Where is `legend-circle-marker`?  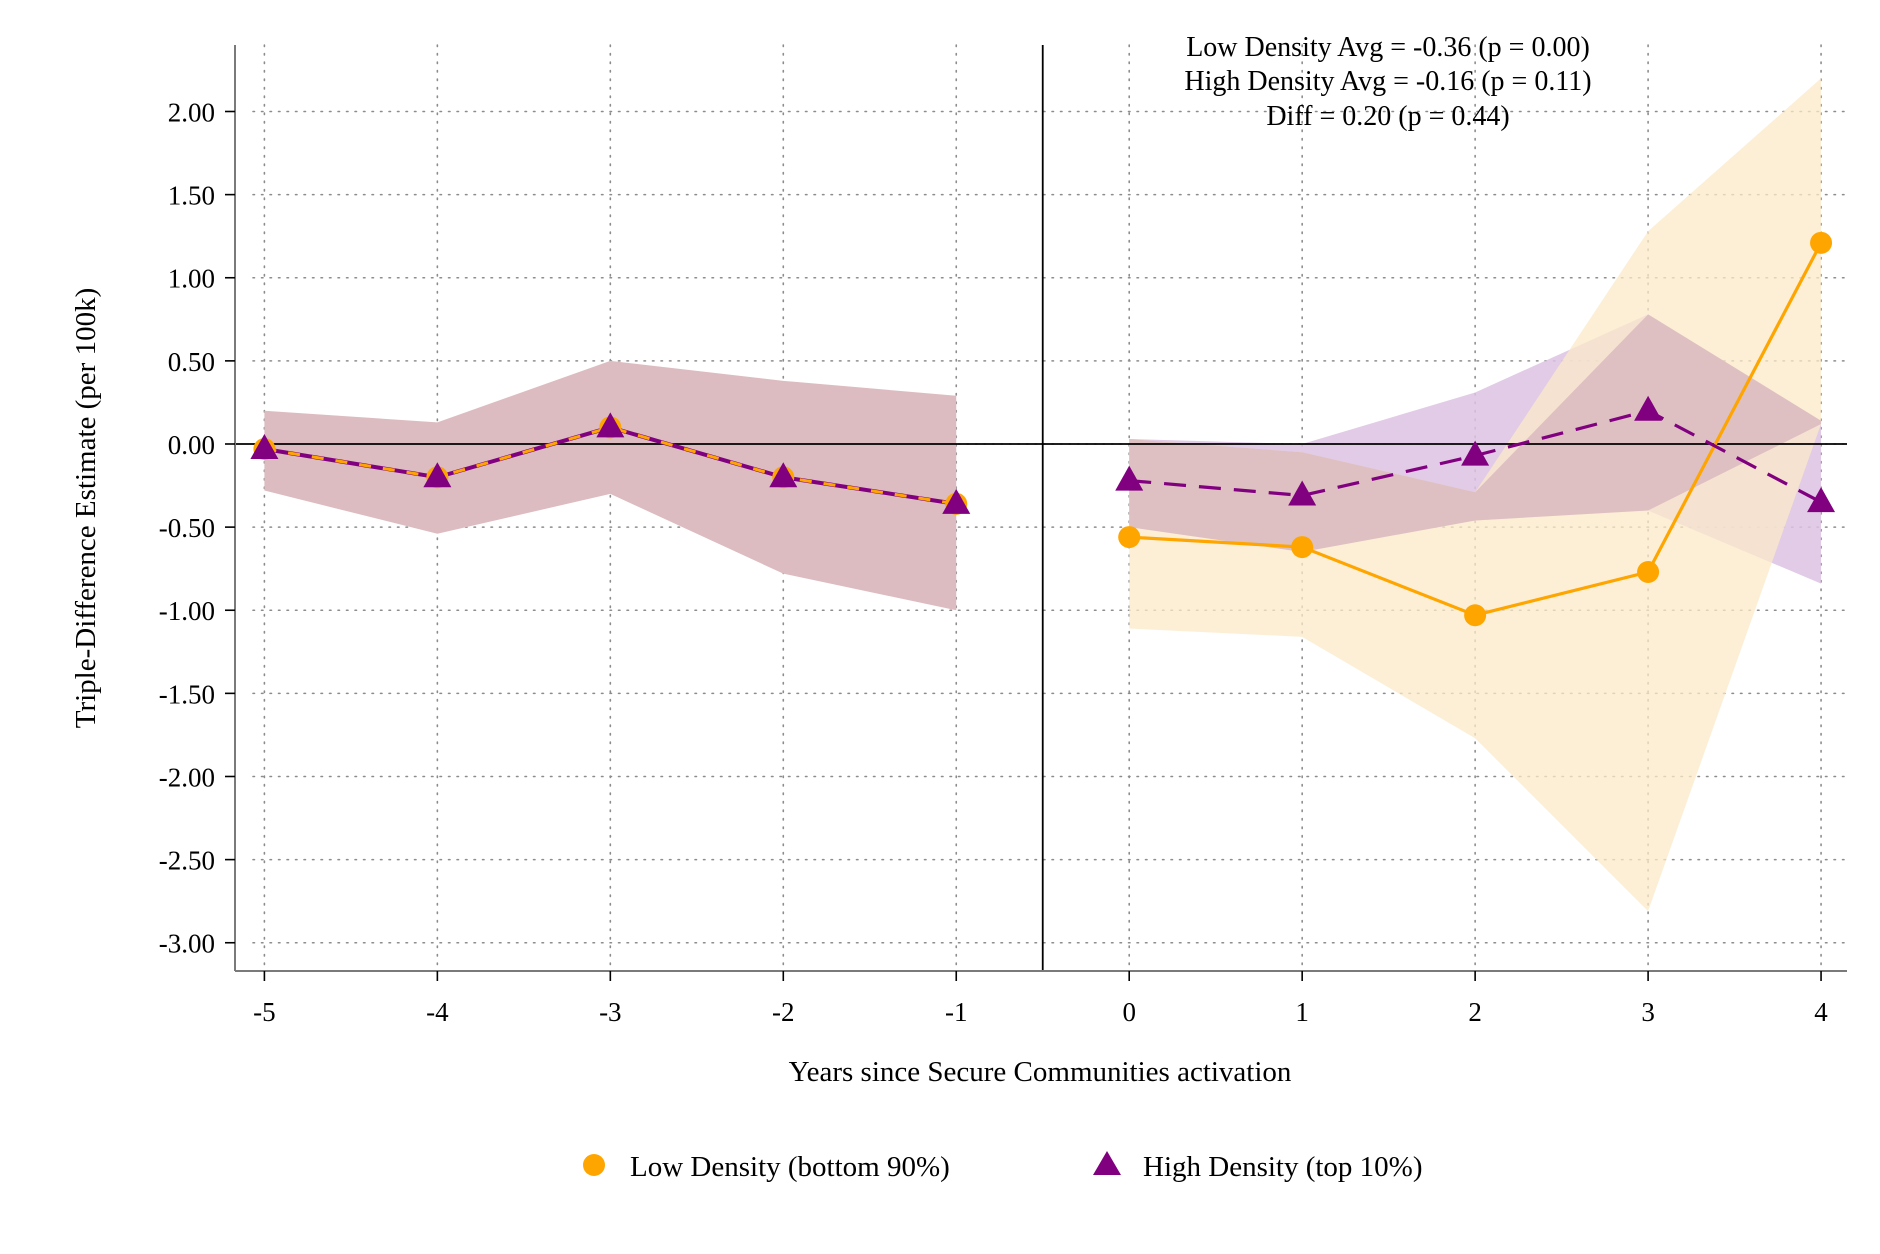
legend-circle-marker is located at coordinates (594, 1165).